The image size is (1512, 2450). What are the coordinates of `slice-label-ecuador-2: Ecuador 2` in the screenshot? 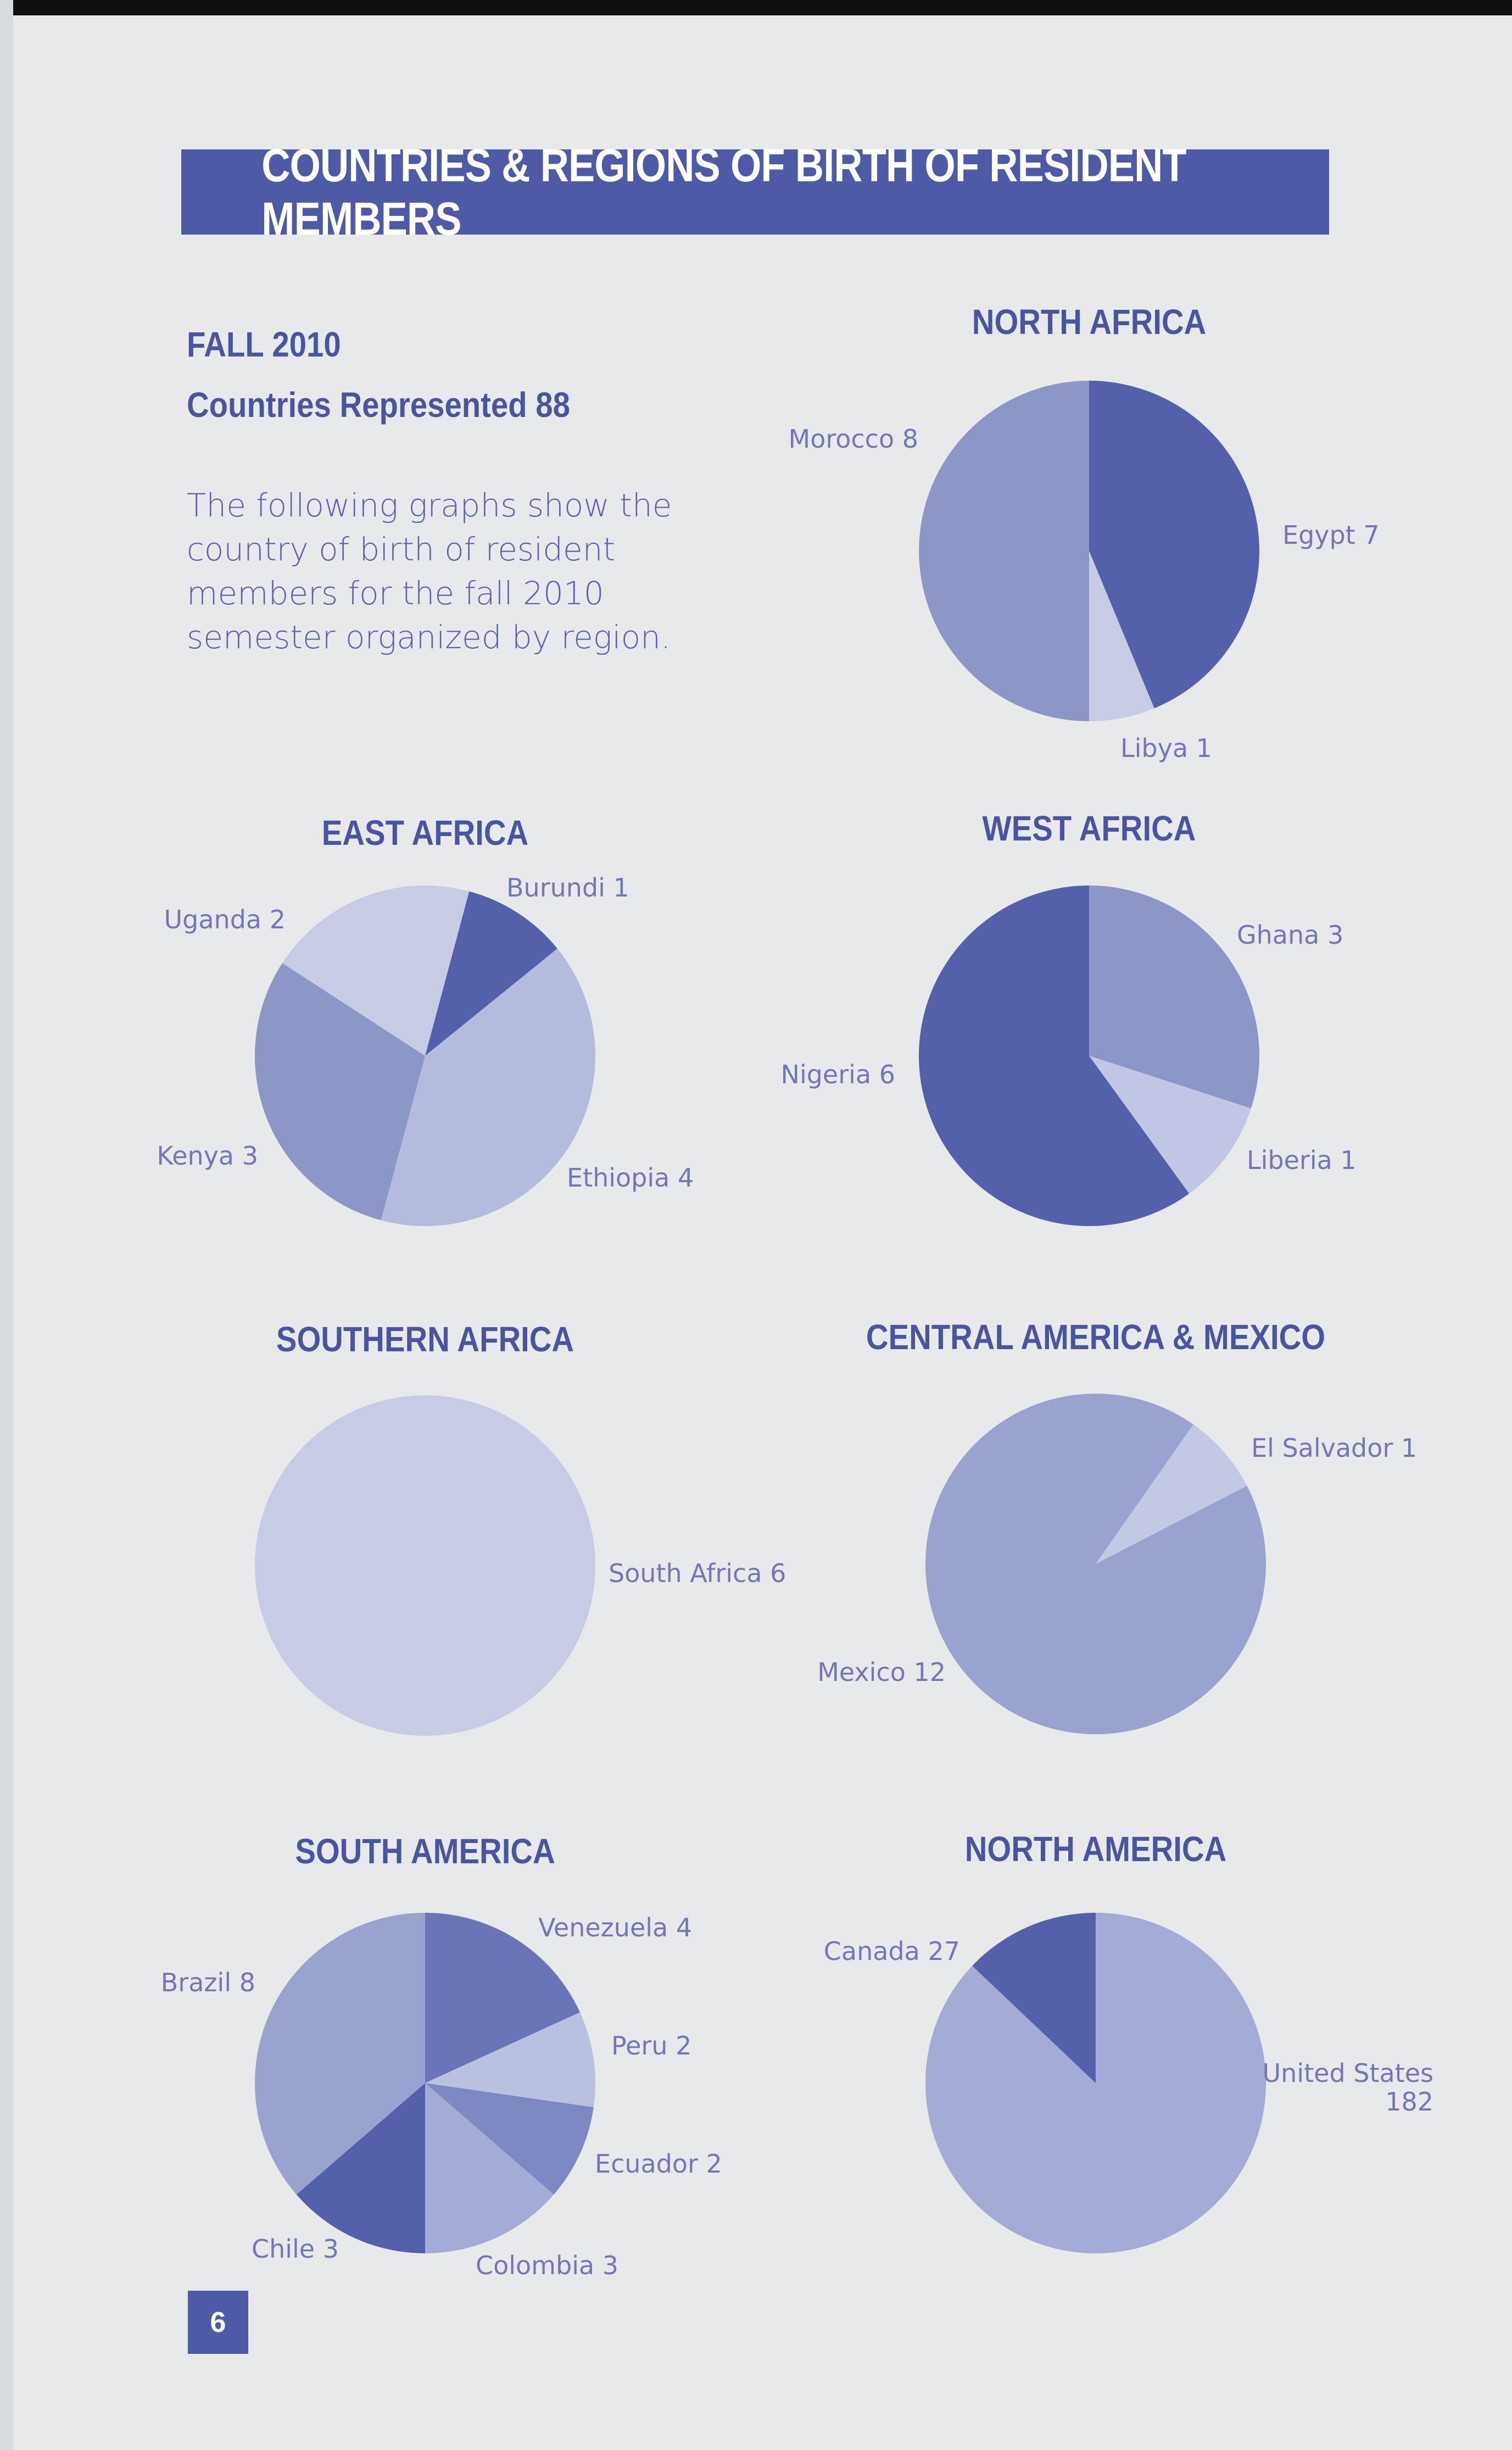 It's located at (658, 2164).